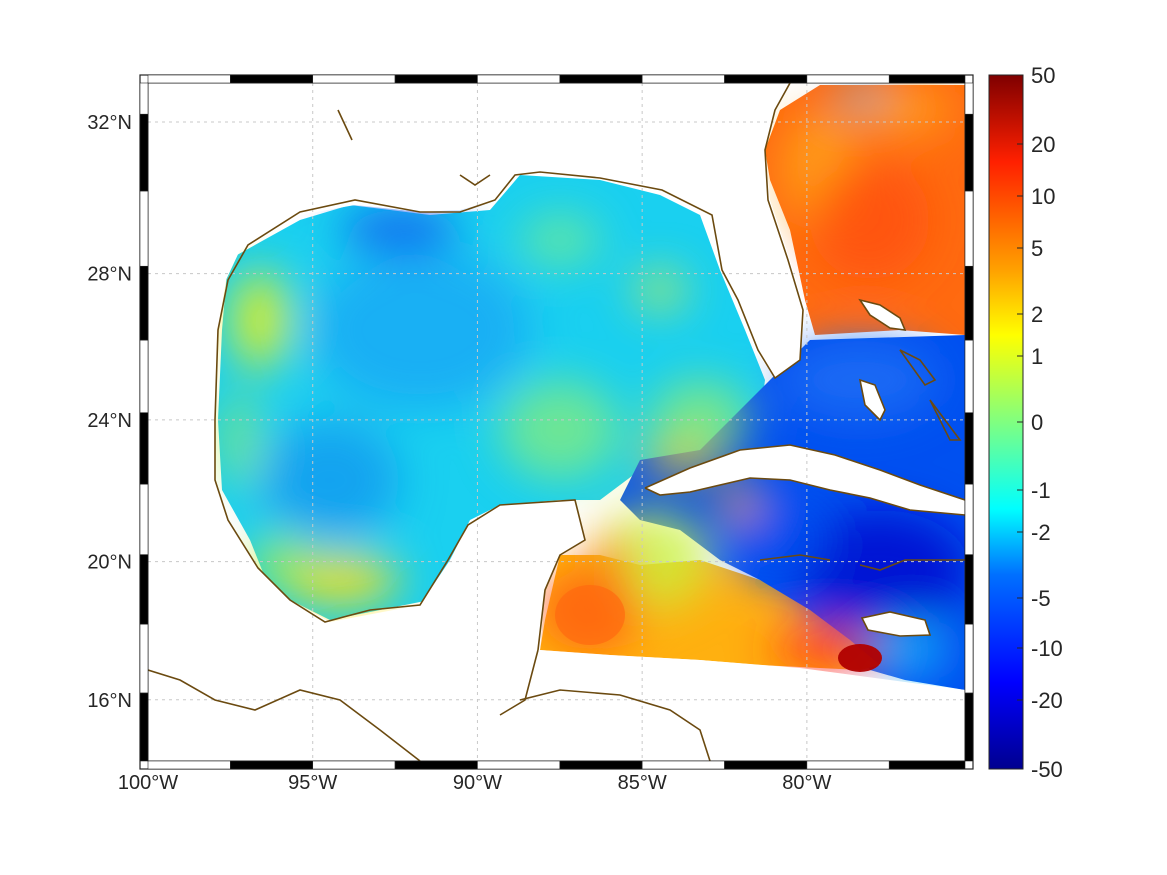  What do you see at coordinates (1041, 490) in the screenshot?
I see `colorbar-label-7: -1` at bounding box center [1041, 490].